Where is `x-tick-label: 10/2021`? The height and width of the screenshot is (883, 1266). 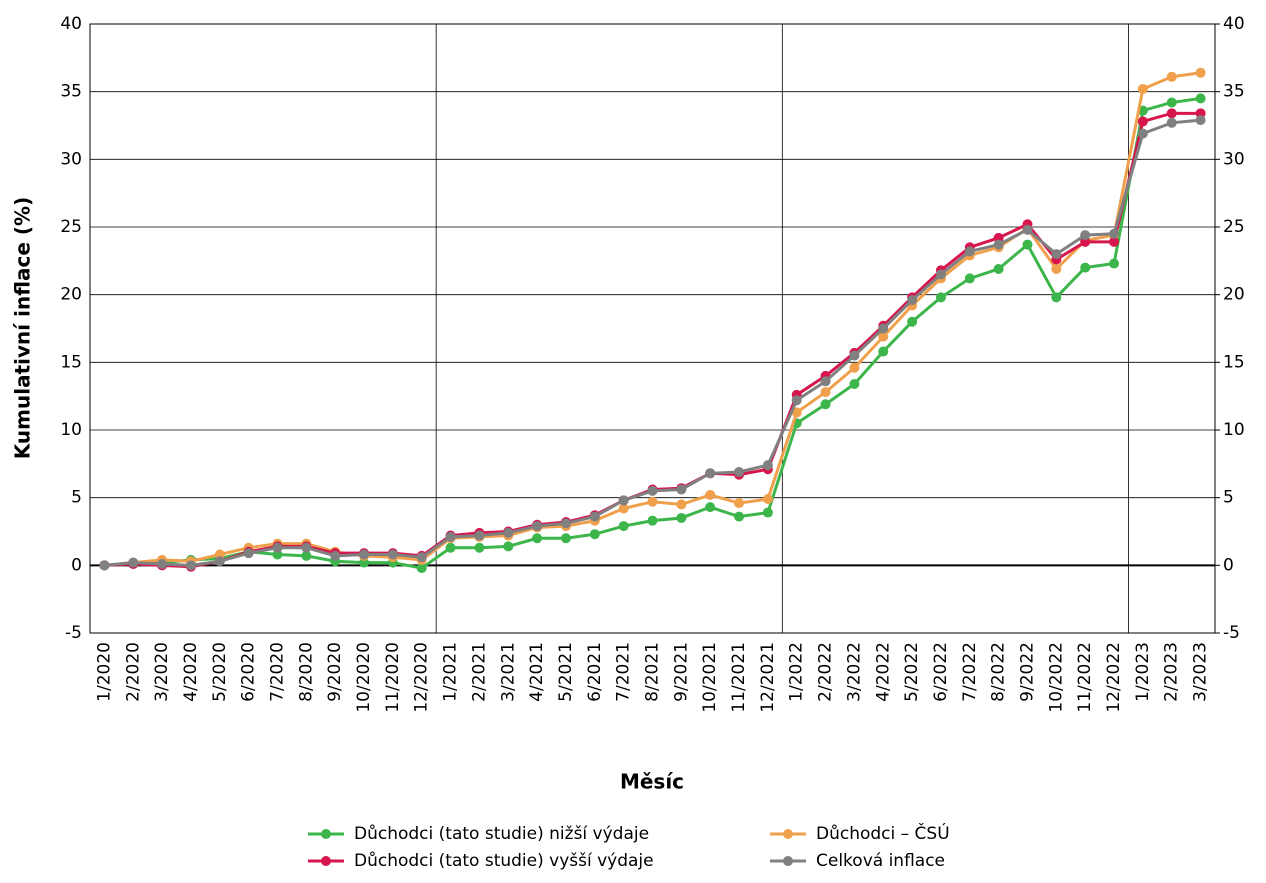
x-tick-label: 10/2021 is located at coordinates (710, 677).